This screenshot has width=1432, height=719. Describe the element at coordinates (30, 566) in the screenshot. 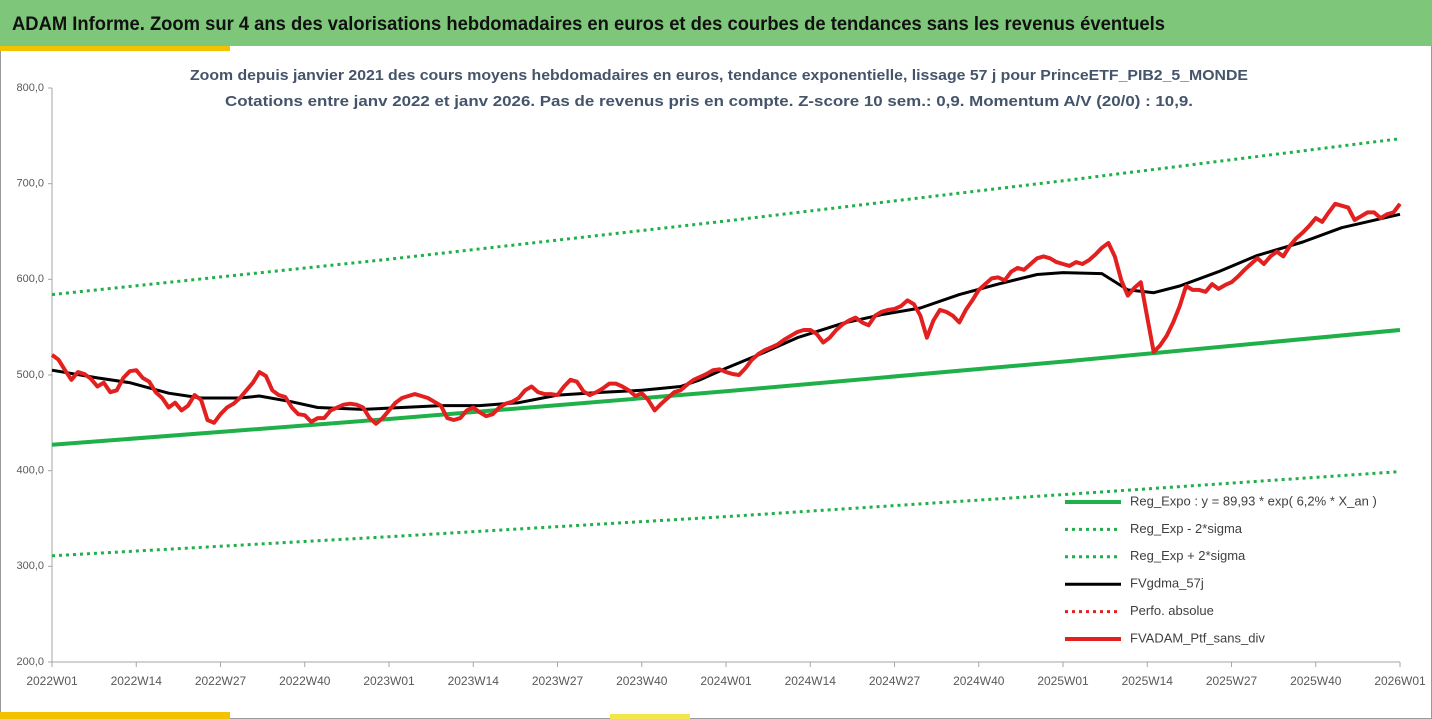

I see `y-tick-label: 300,0` at that location.